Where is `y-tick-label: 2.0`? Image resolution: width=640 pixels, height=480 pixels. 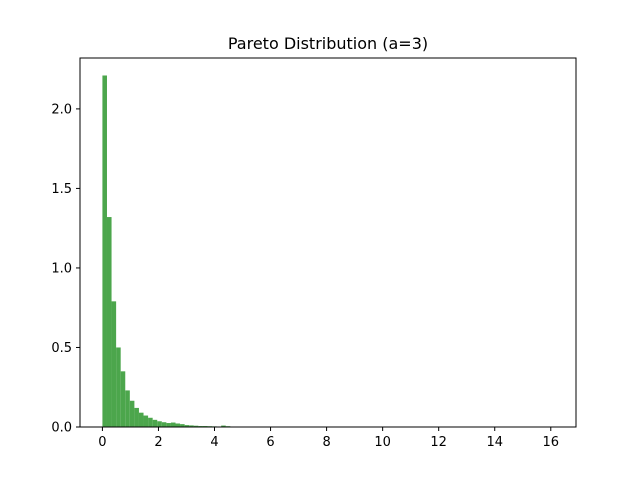 y-tick-label: 2.0 is located at coordinates (61, 109).